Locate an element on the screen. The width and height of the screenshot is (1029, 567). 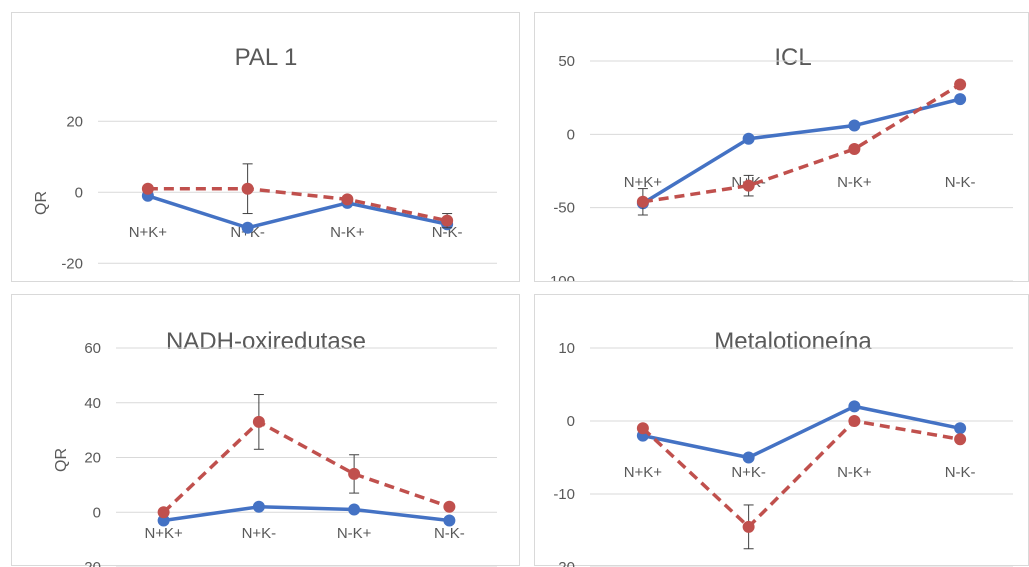
plot-area: 200-20N+K+N+K-N-K+N-K- is located at coordinates (279, 192).